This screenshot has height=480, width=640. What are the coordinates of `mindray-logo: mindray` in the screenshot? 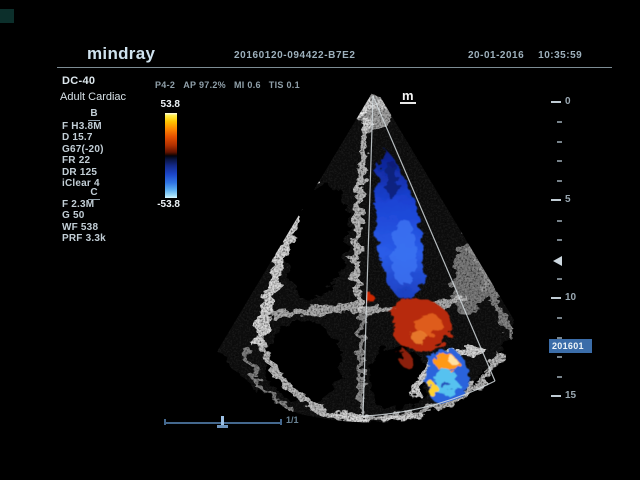 It's located at (121, 53).